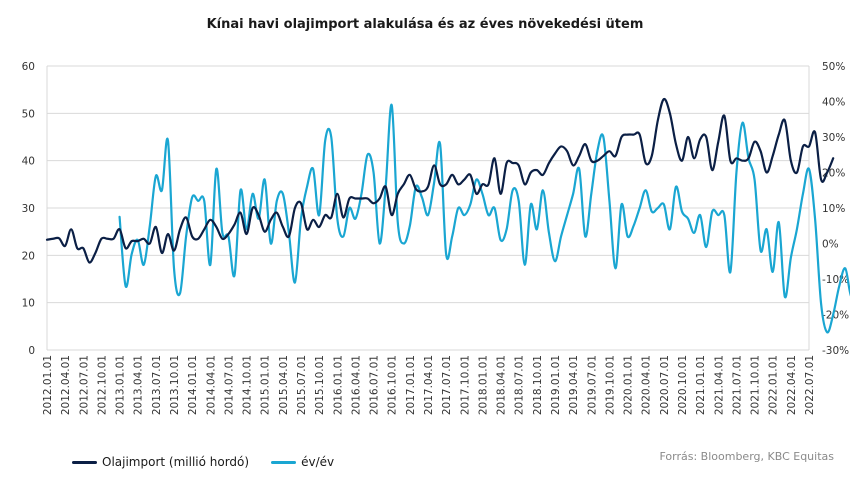  What do you see at coordinates (447, 385) in the screenshot?
I see `x-tick-label: 2017.07.01` at bounding box center [447, 385].